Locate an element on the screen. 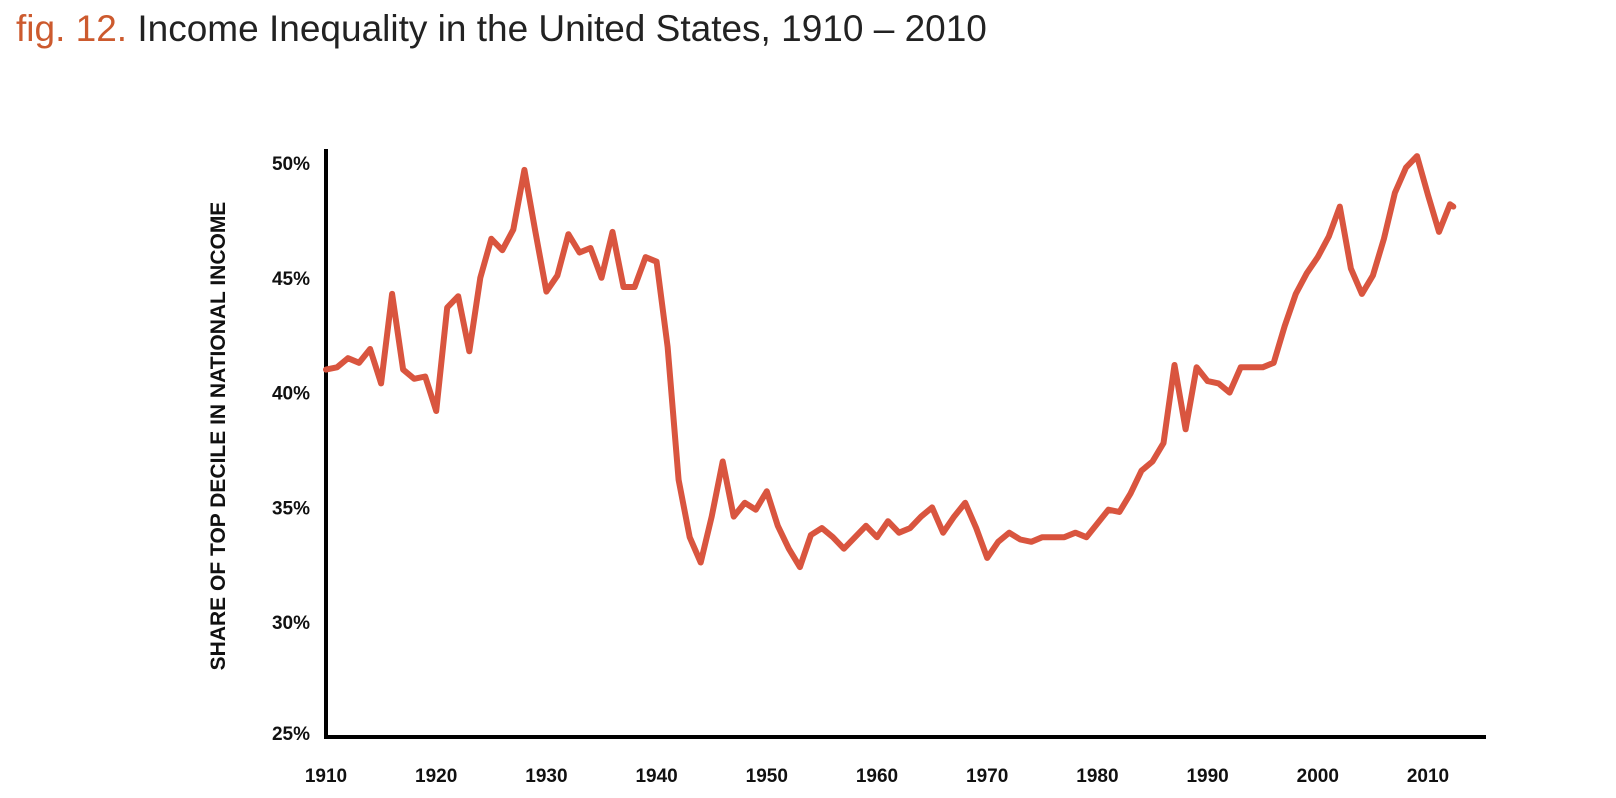  y-tick-label: 35% is located at coordinates (291, 508).